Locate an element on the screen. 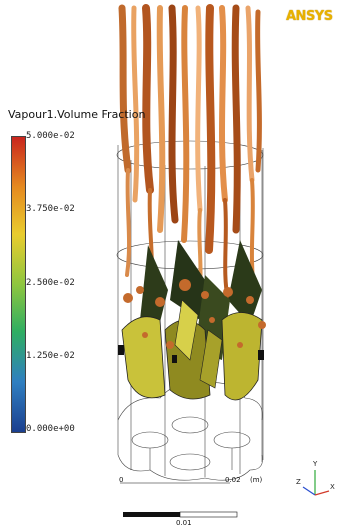  legend-tick: 3.750e-02 is located at coordinates (50, 209).